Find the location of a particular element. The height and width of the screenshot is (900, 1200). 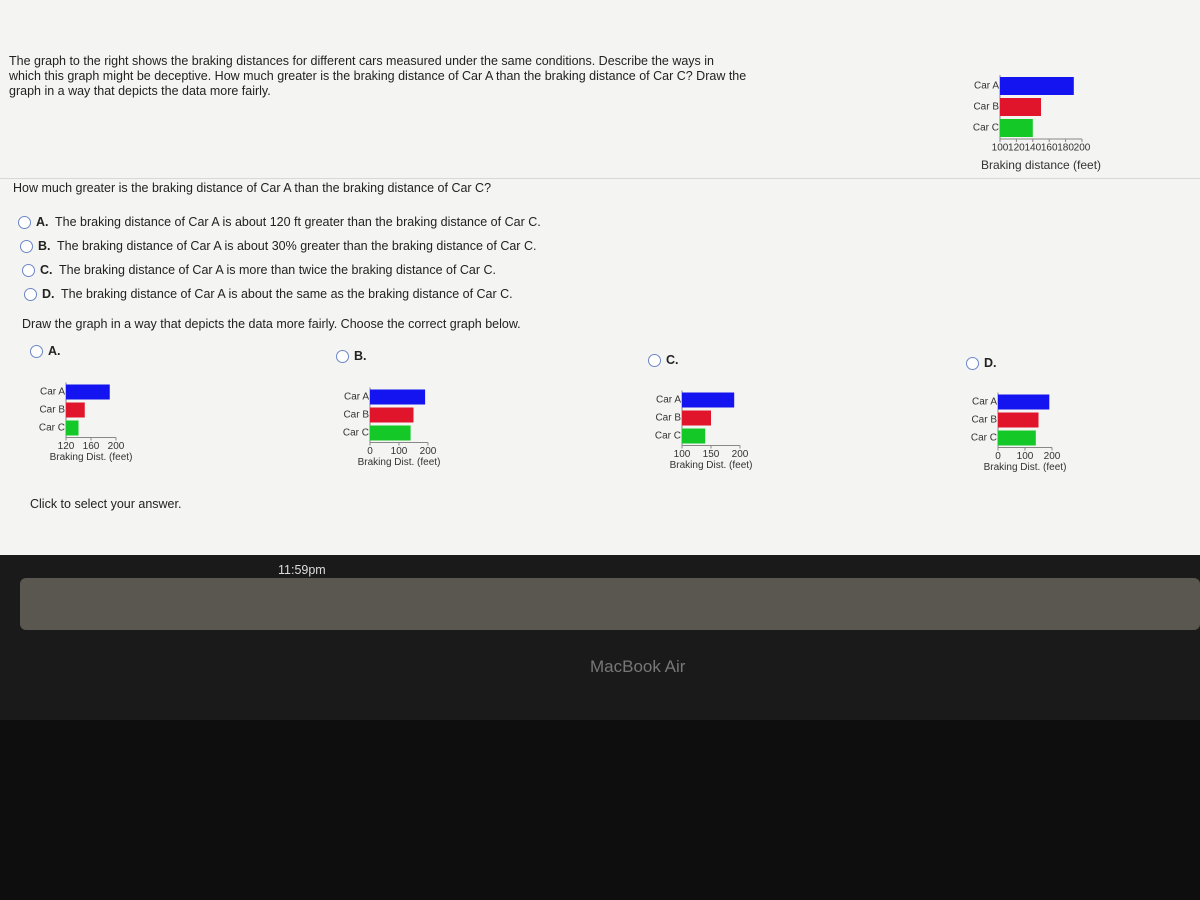

due-time: 11:59pm is located at coordinates (302, 570).